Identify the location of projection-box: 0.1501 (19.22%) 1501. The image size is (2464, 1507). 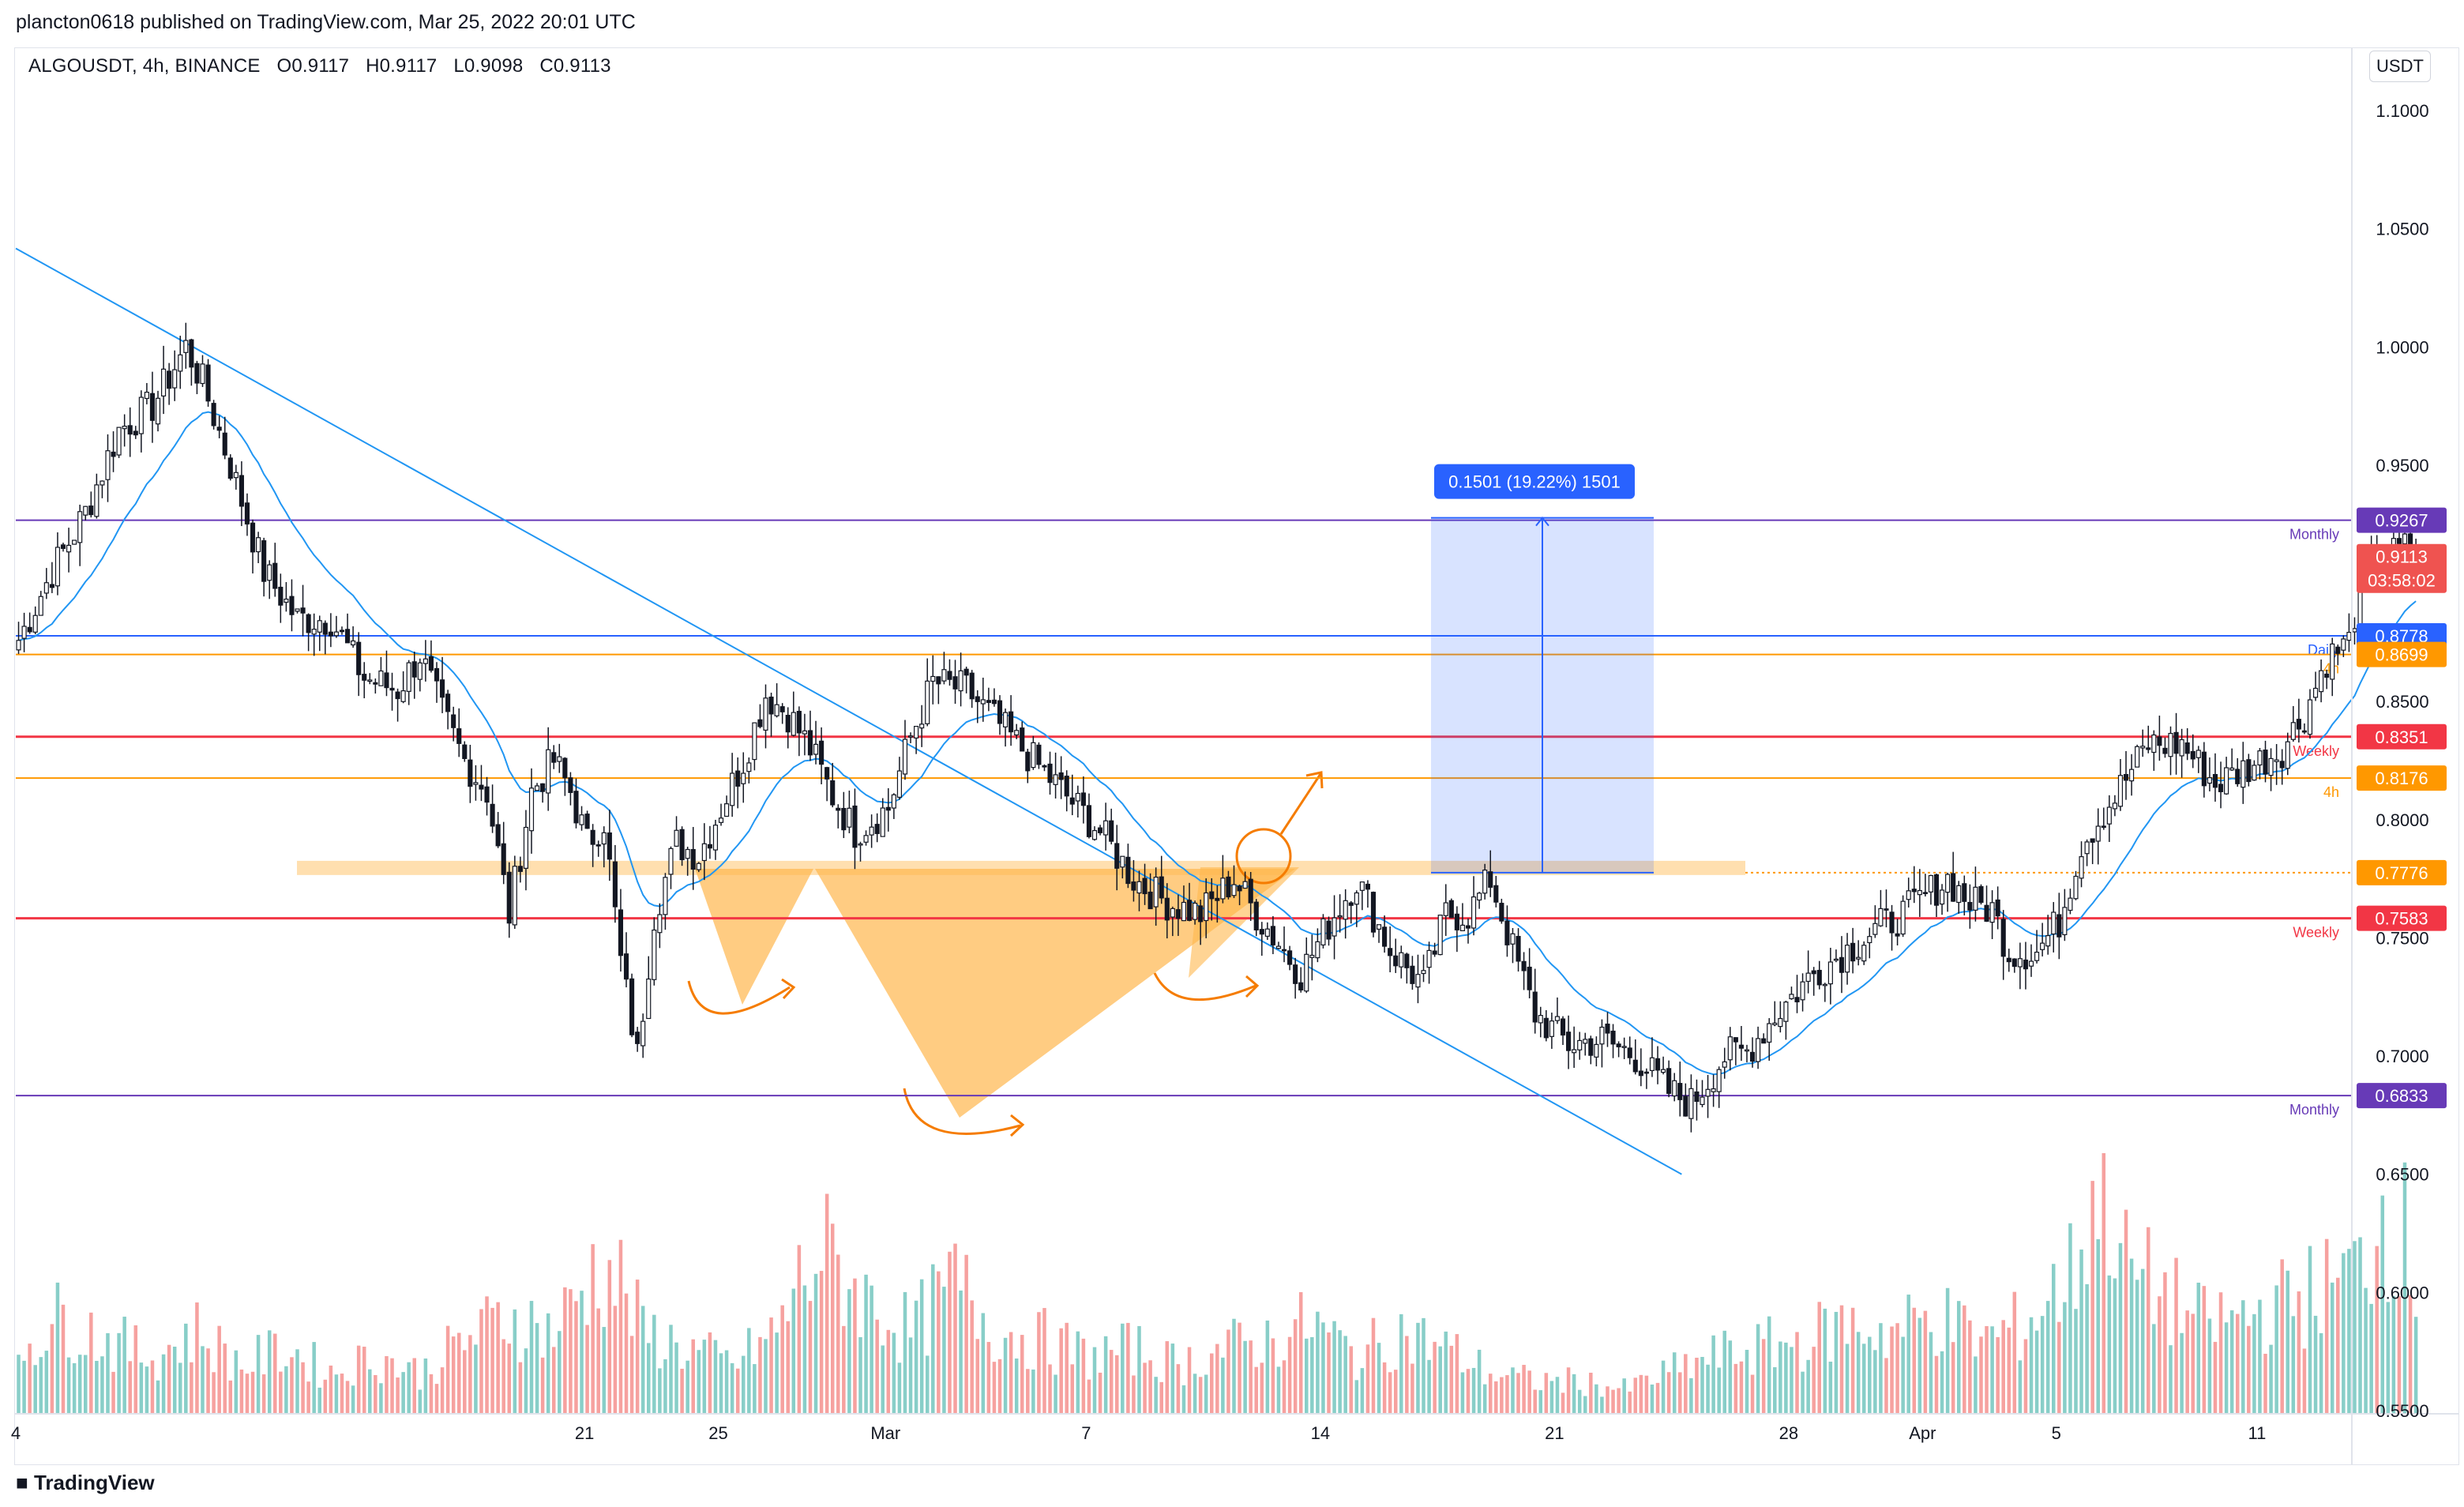
(1542, 669).